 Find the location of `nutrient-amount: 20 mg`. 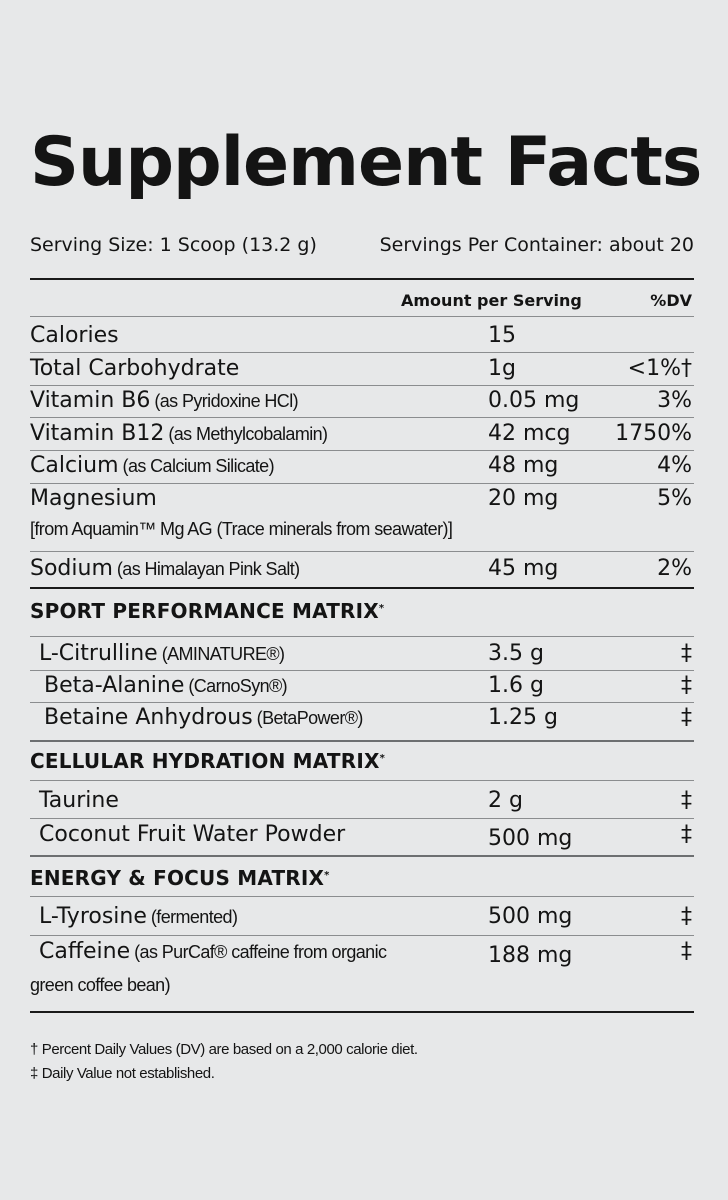

nutrient-amount: 20 mg is located at coordinates (523, 498).